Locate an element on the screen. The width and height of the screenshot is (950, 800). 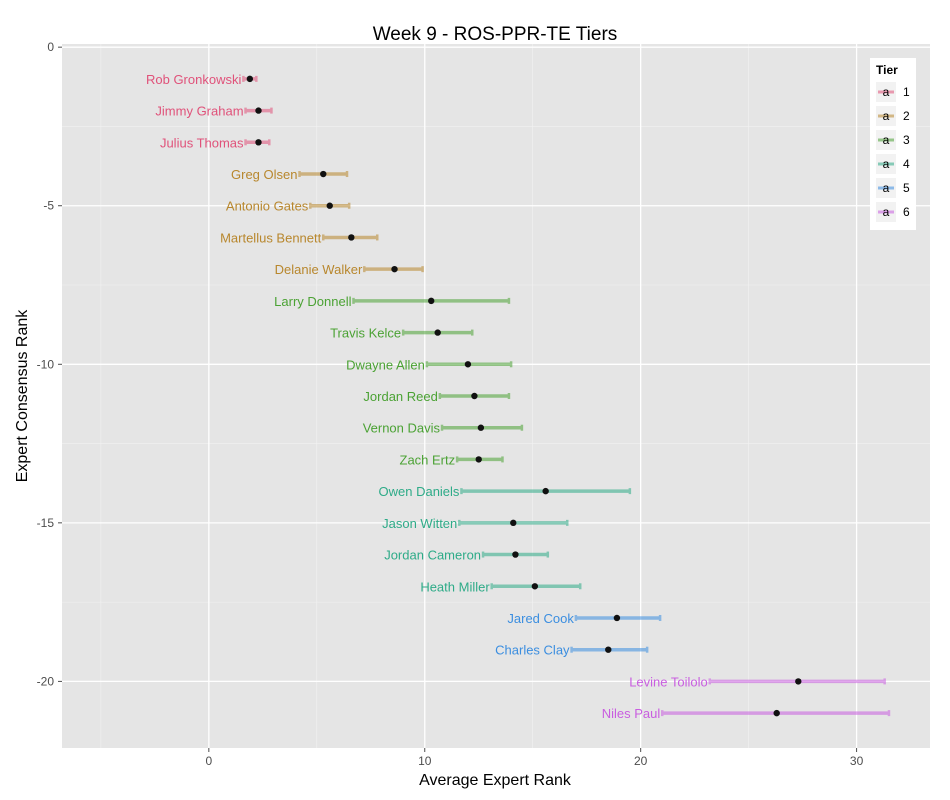
point-label: Heath Miller is located at coordinates (455, 586).